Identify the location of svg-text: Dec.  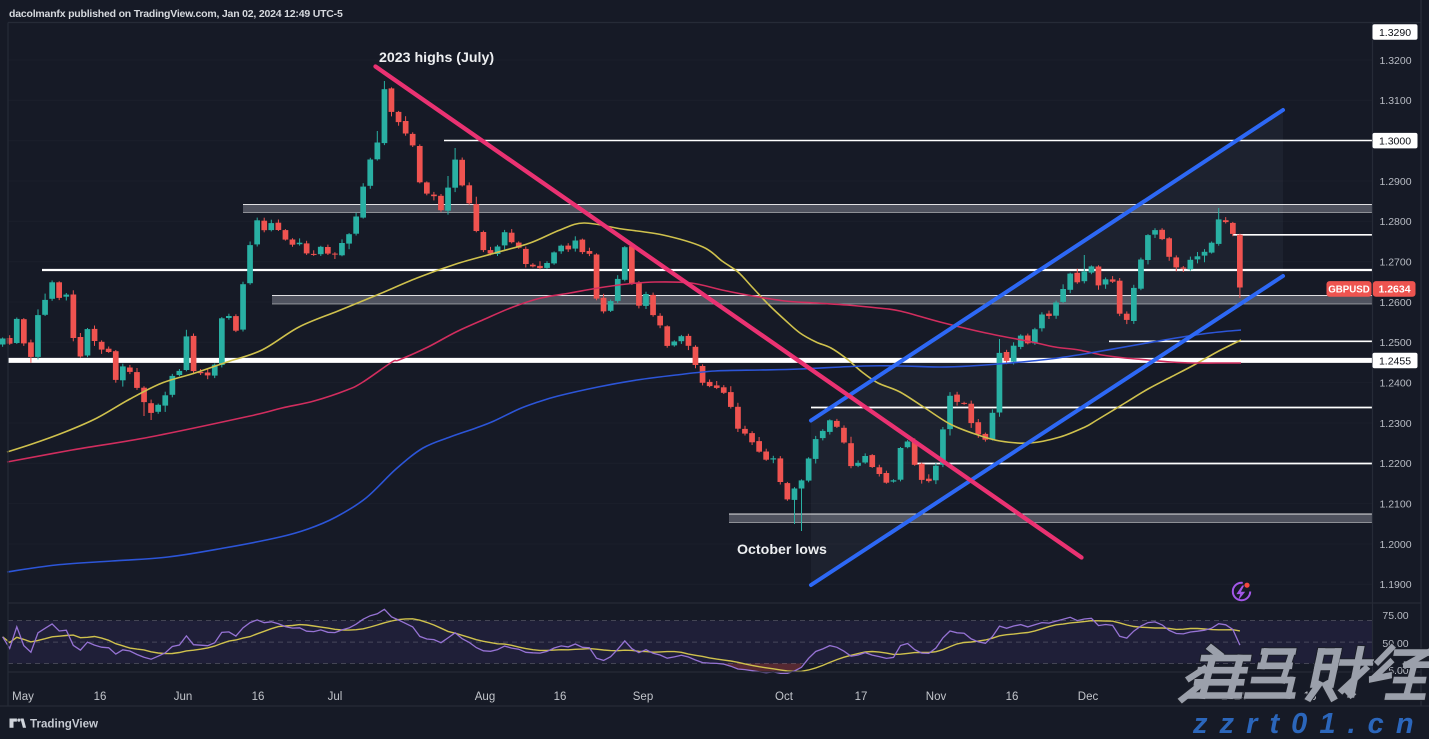
(1088, 697).